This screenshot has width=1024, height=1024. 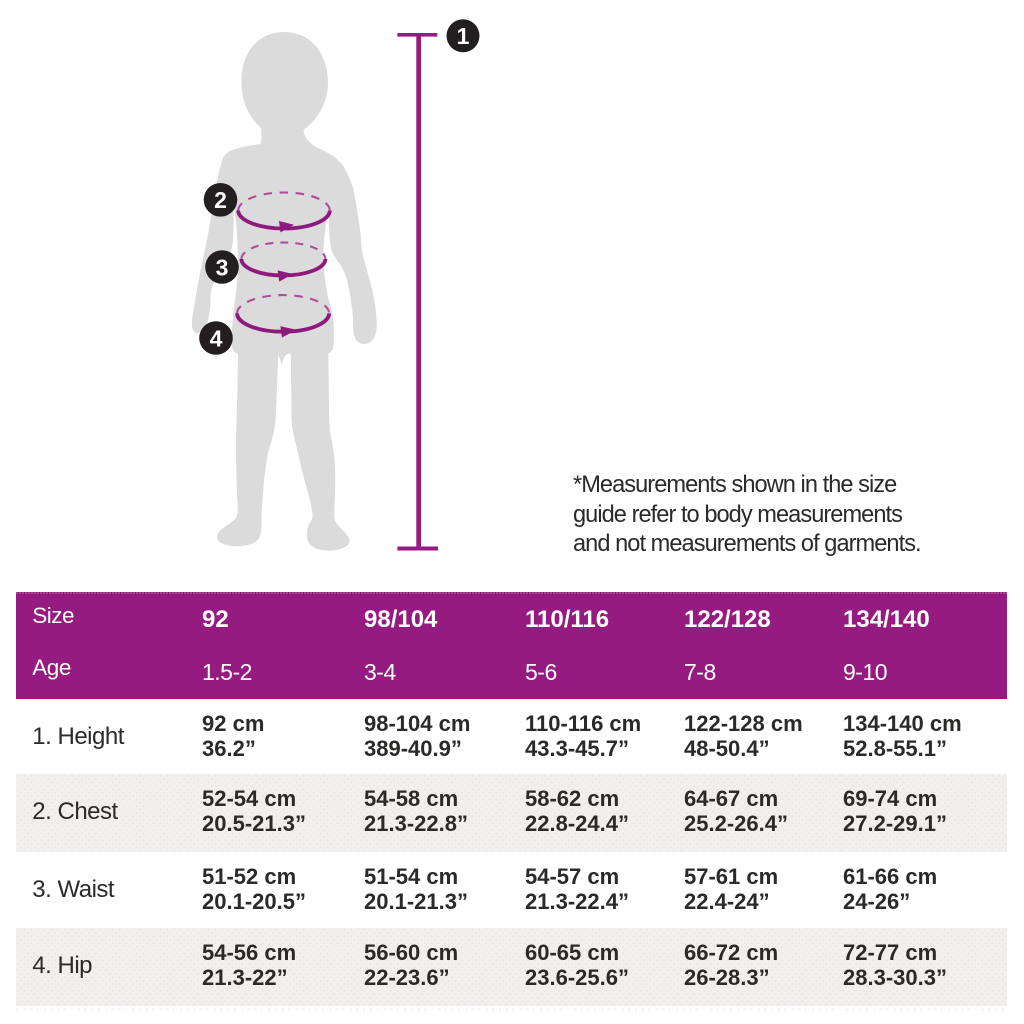 I want to click on svg-text: 4, so click(x=216, y=338).